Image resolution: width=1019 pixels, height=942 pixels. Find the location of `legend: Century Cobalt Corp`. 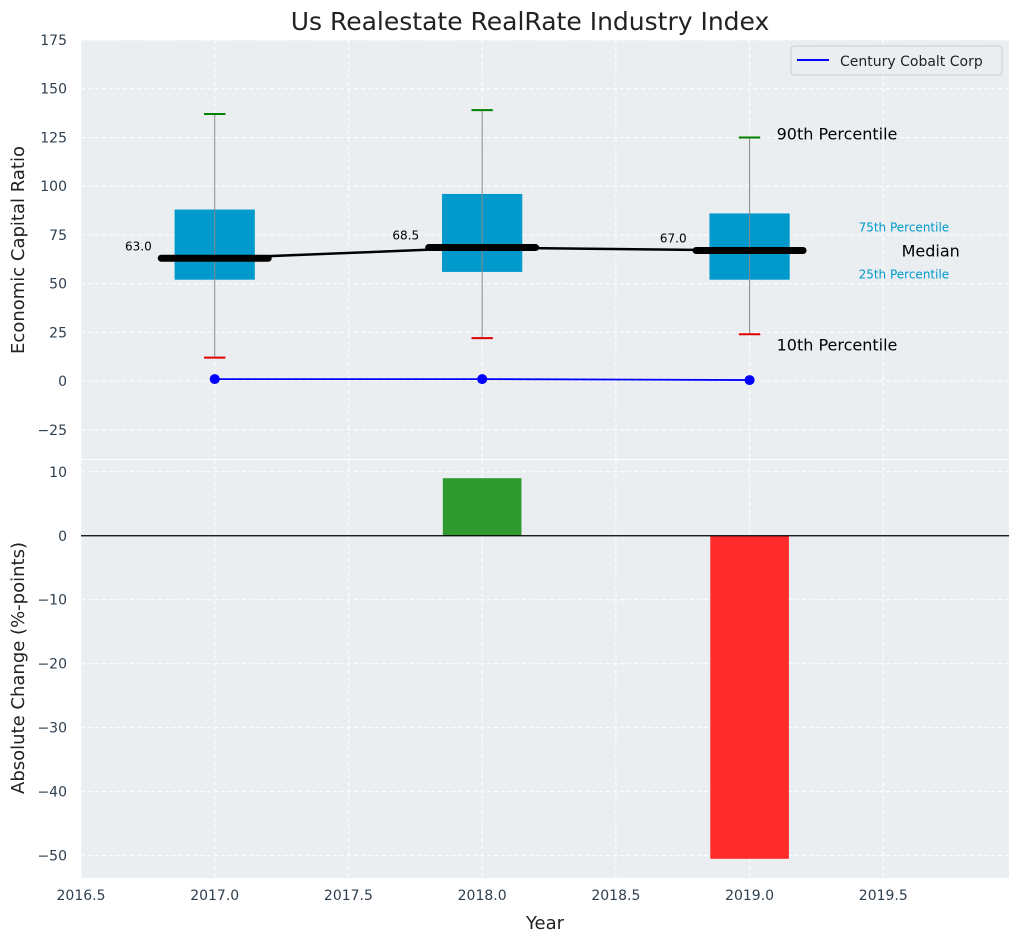

legend: Century Cobalt Corp is located at coordinates (896, 60).